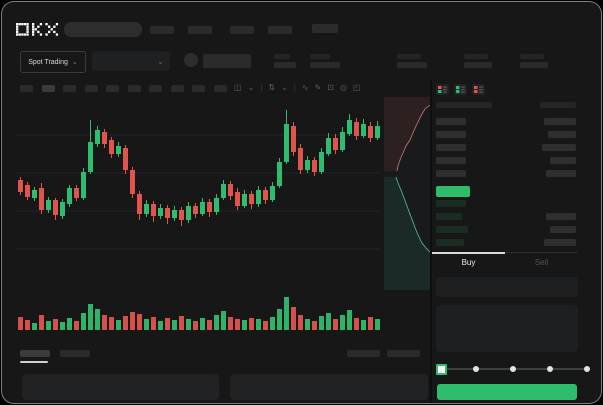  I want to click on tab-sell: Sell, so click(541, 262).